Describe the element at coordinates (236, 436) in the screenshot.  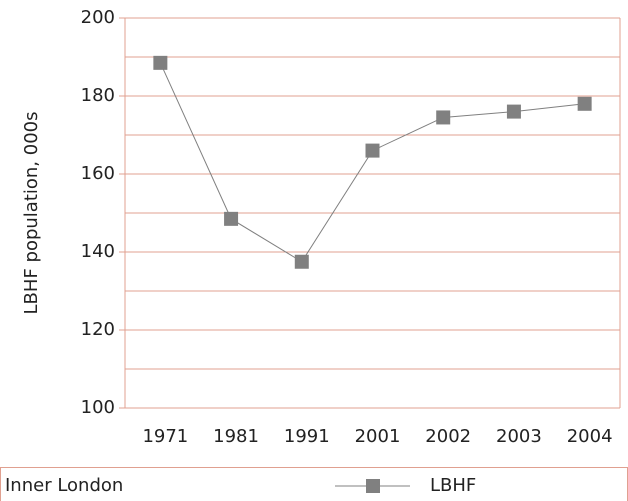
I see `x-tick-label: 1981` at that location.